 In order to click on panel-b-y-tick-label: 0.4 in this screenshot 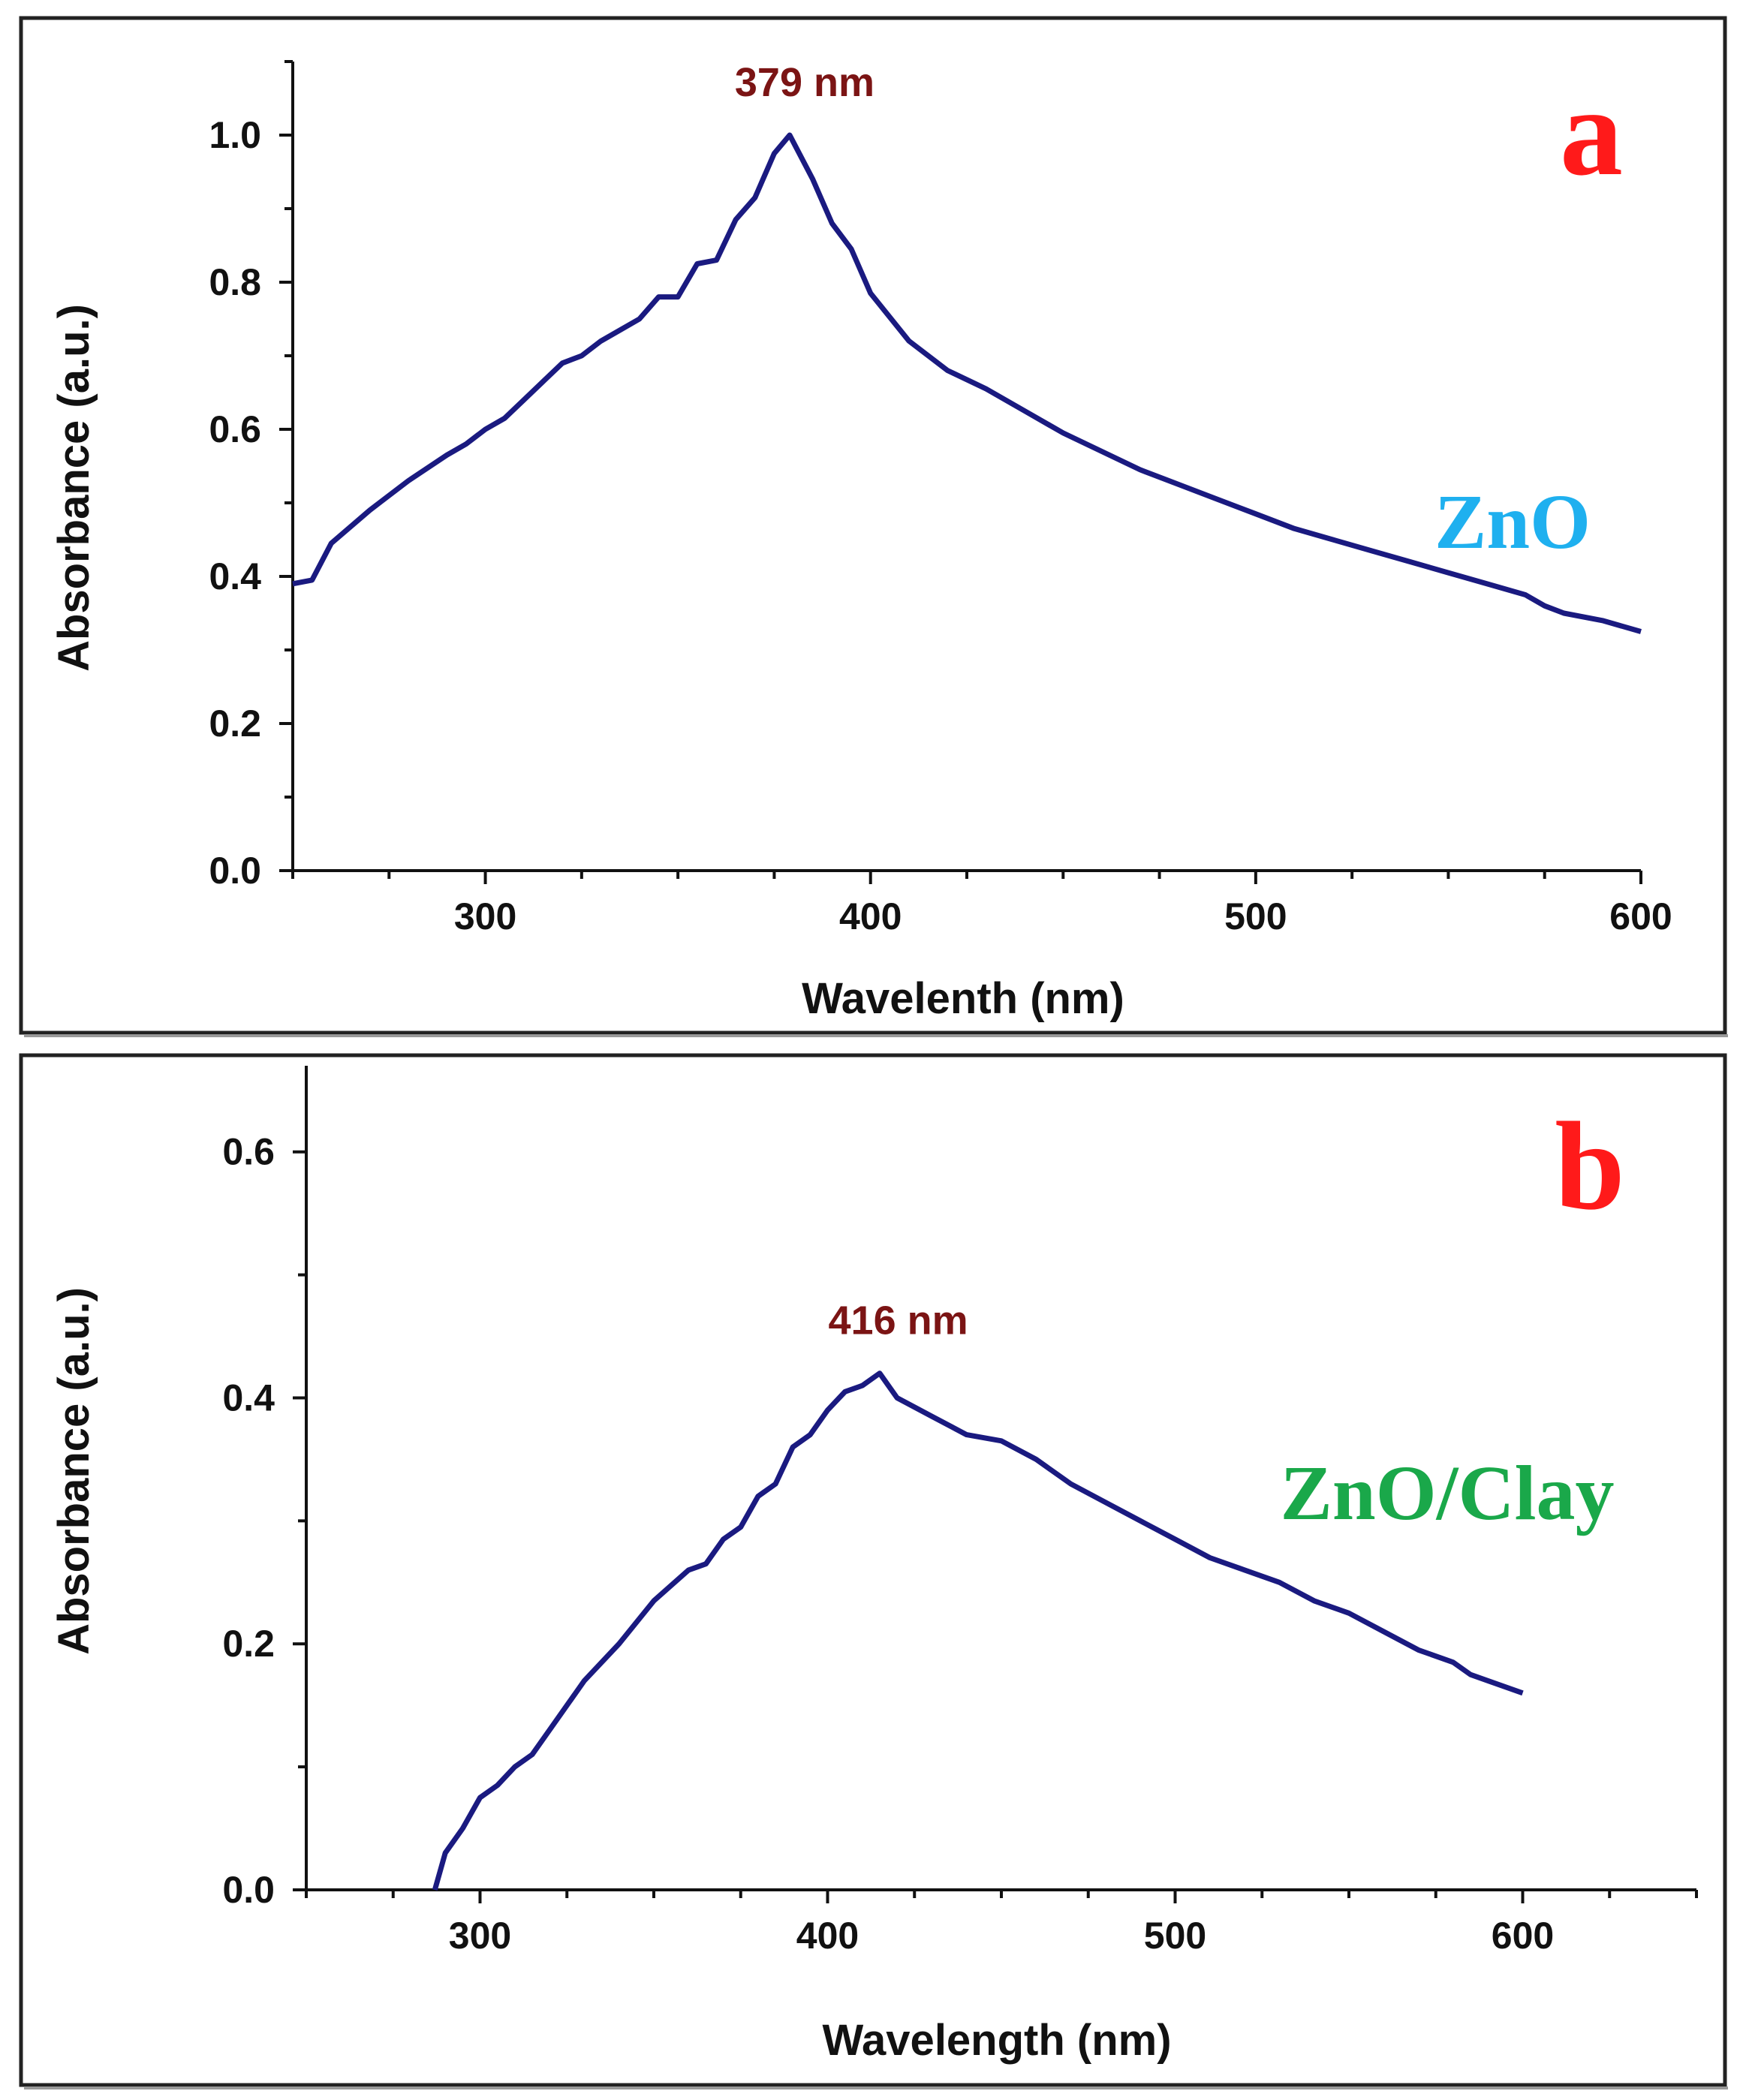, I will do `click(248, 1398)`.